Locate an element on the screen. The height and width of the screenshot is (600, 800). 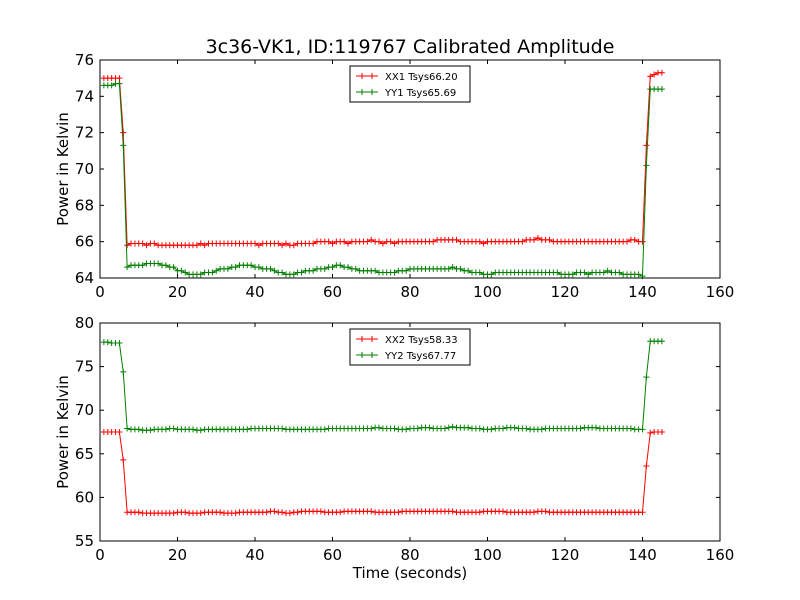
y-tick-label: 65 is located at coordinates (84, 454).